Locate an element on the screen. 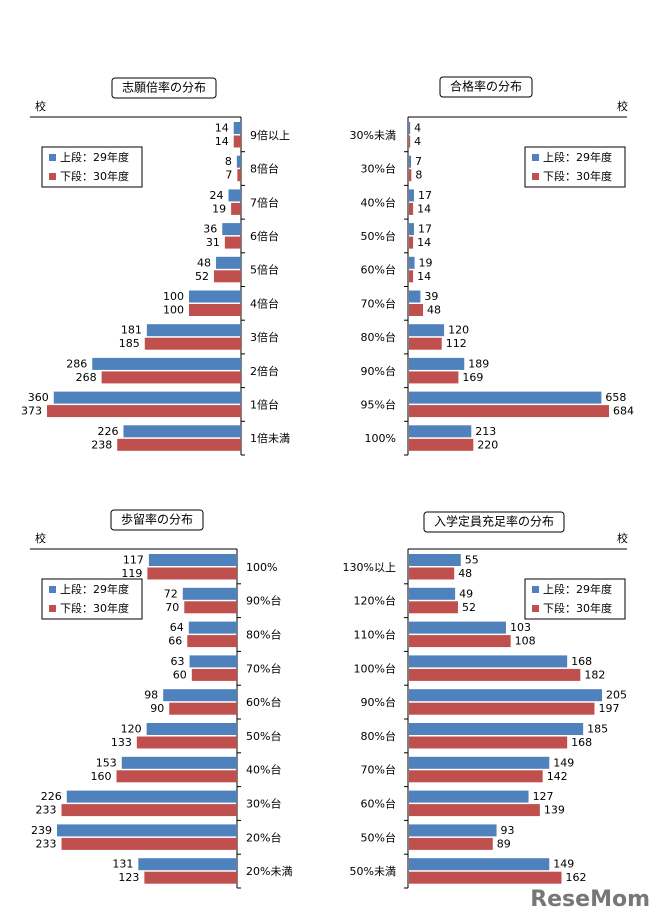 This screenshot has height=920, width=665. category-label: 9倍以上 is located at coordinates (270, 135).